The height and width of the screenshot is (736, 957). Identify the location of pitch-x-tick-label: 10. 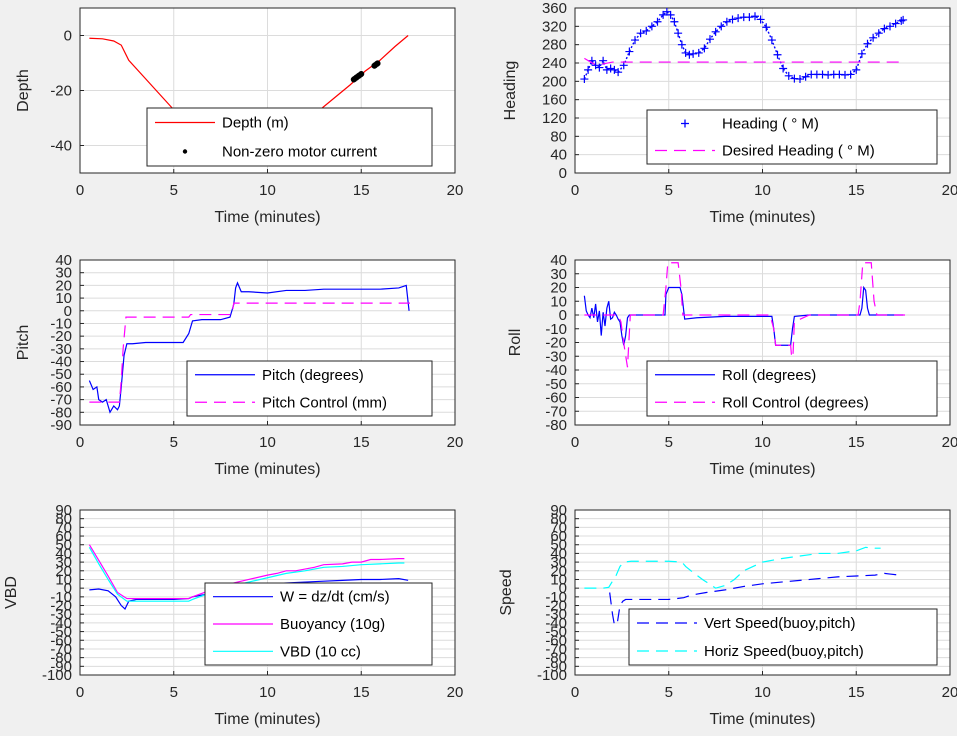
(267, 442).